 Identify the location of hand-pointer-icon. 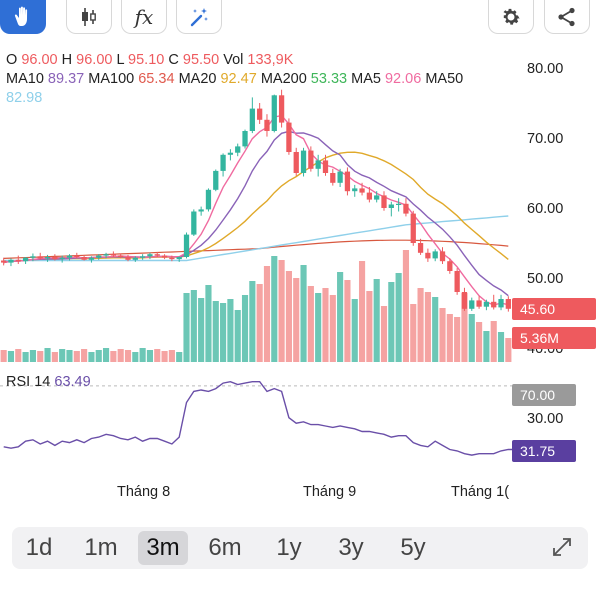
(21, 16).